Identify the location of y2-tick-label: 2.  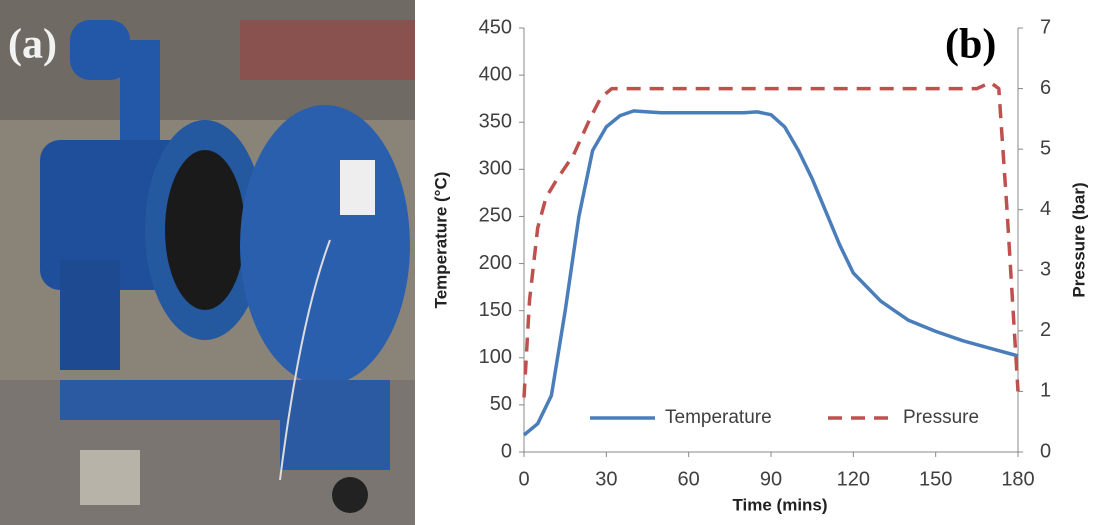
(1045, 330).